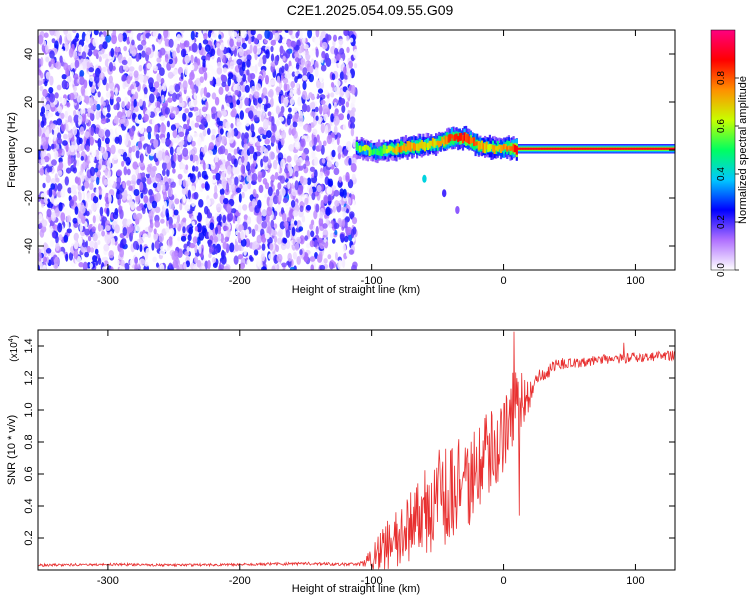 This screenshot has height=600, width=750. Describe the element at coordinates (371, 281) in the screenshot. I see `spectrogram-x-tick-labels: -300 -200 -100 0 100` at that location.